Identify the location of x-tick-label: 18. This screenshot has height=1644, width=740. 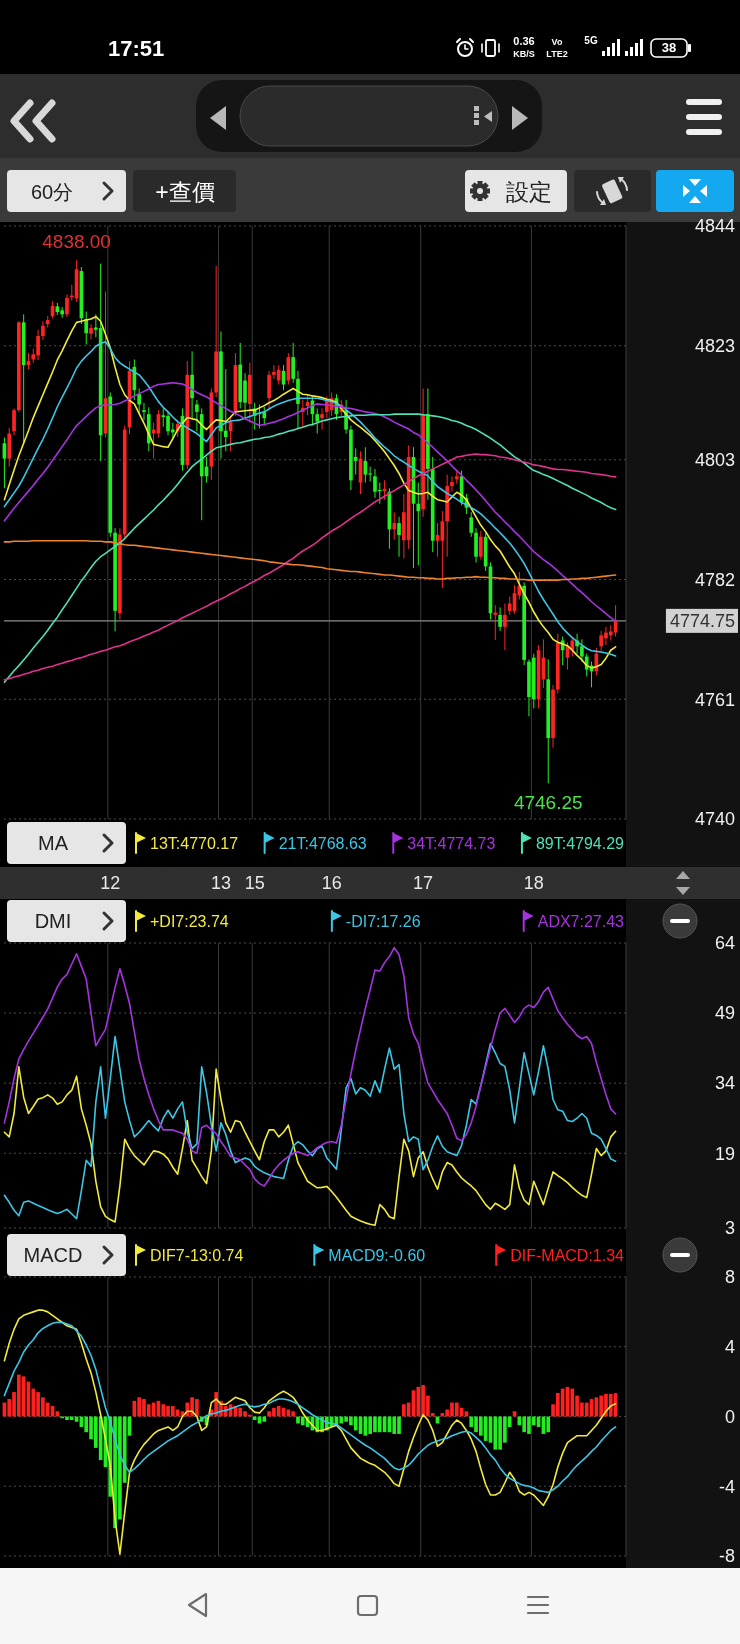
(533, 883).